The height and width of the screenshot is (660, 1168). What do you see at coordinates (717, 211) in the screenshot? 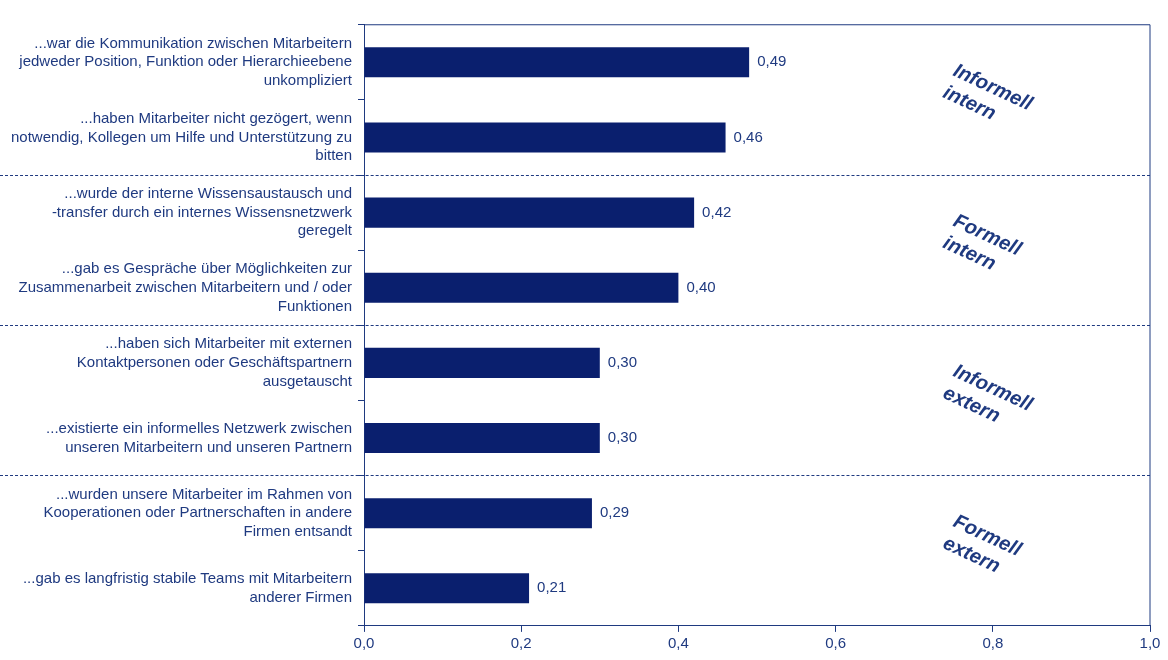
I see `data-label: 0,42` at bounding box center [717, 211].